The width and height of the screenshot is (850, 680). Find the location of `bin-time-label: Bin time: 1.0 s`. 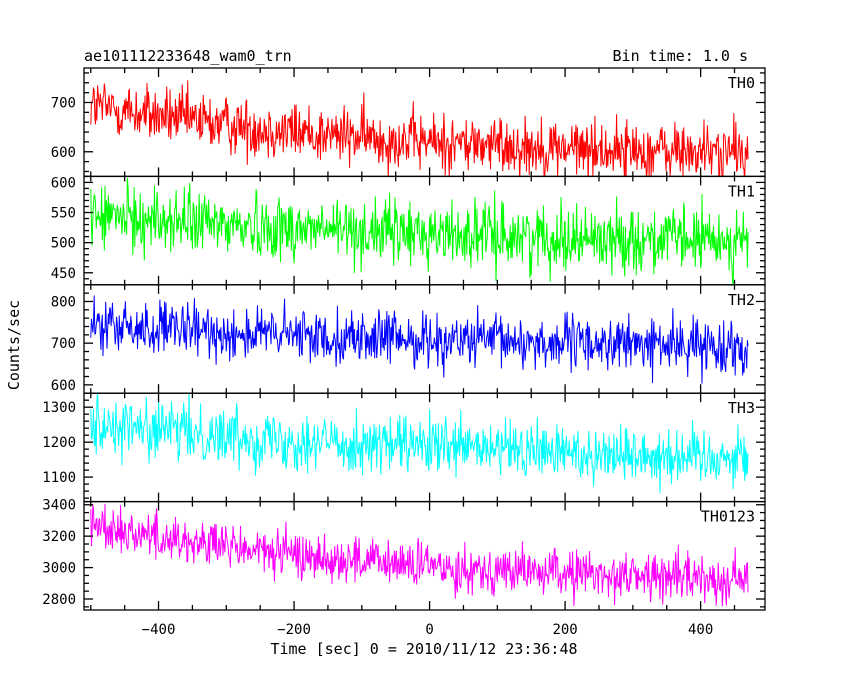

bin-time-label: Bin time: 1.0 s is located at coordinates (680, 56).